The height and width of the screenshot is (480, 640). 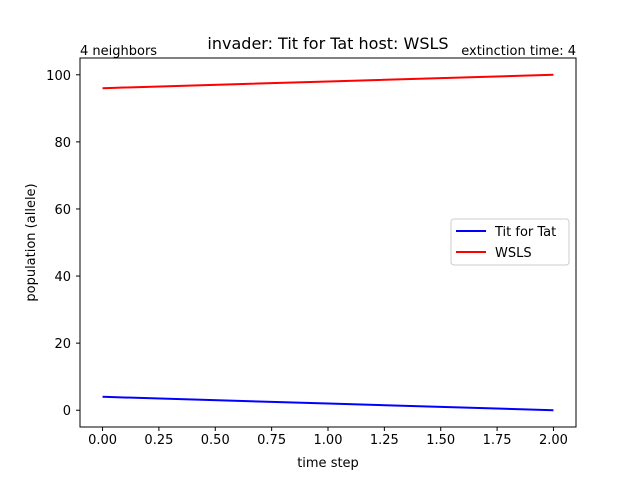 What do you see at coordinates (67, 411) in the screenshot?
I see `y-tick-label: 0` at bounding box center [67, 411].